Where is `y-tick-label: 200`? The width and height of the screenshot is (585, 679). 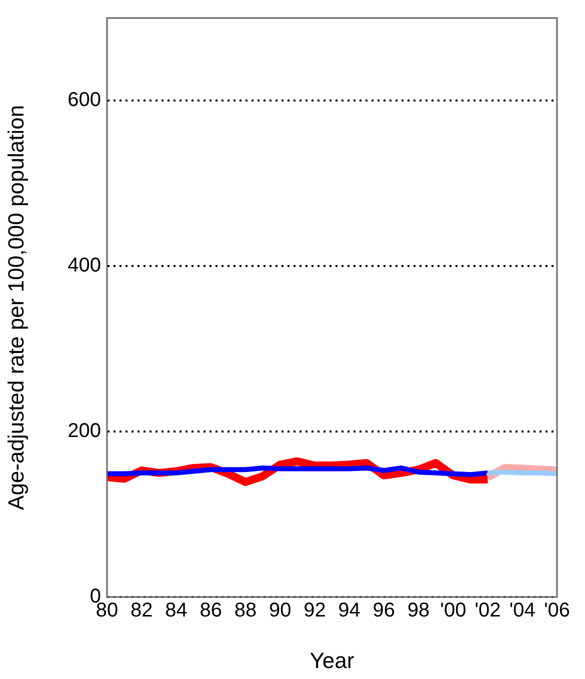 y-tick-label: 200 is located at coordinates (84, 431).